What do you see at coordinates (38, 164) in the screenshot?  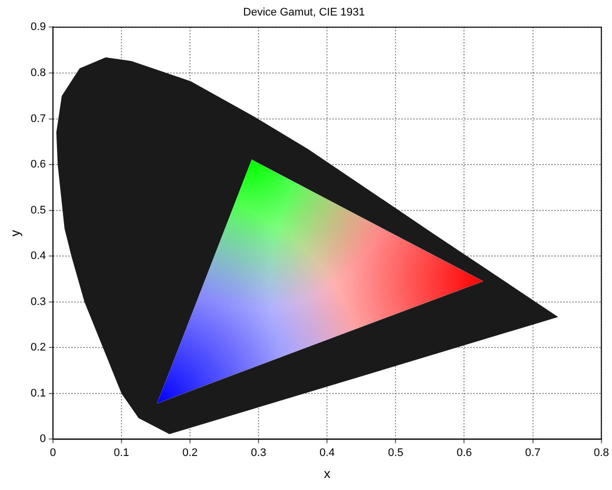 I see `y-tick-label: 0.6` at bounding box center [38, 164].